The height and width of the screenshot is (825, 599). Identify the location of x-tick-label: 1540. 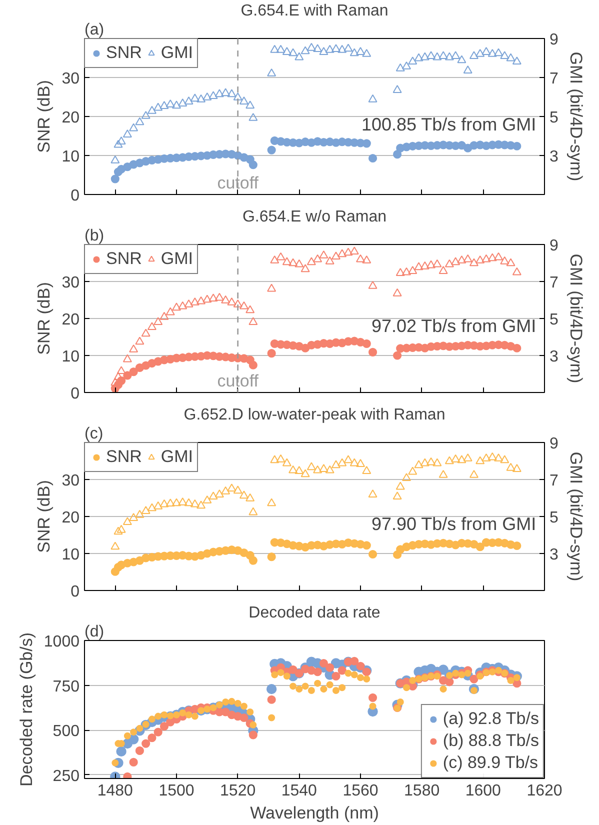
(299, 791).